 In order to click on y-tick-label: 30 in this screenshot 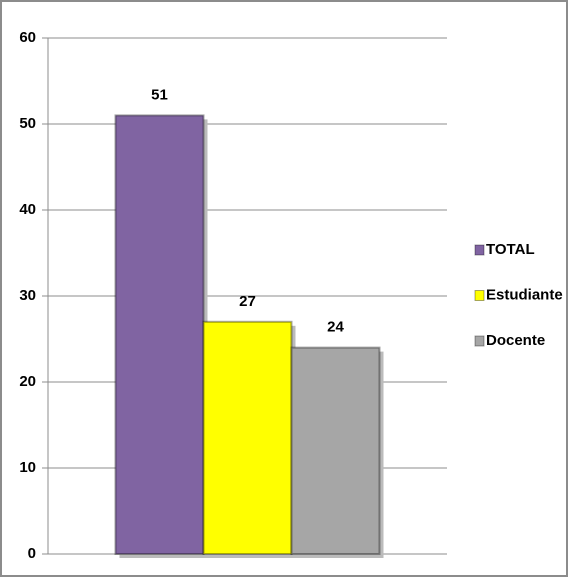, I will do `click(27, 295)`.